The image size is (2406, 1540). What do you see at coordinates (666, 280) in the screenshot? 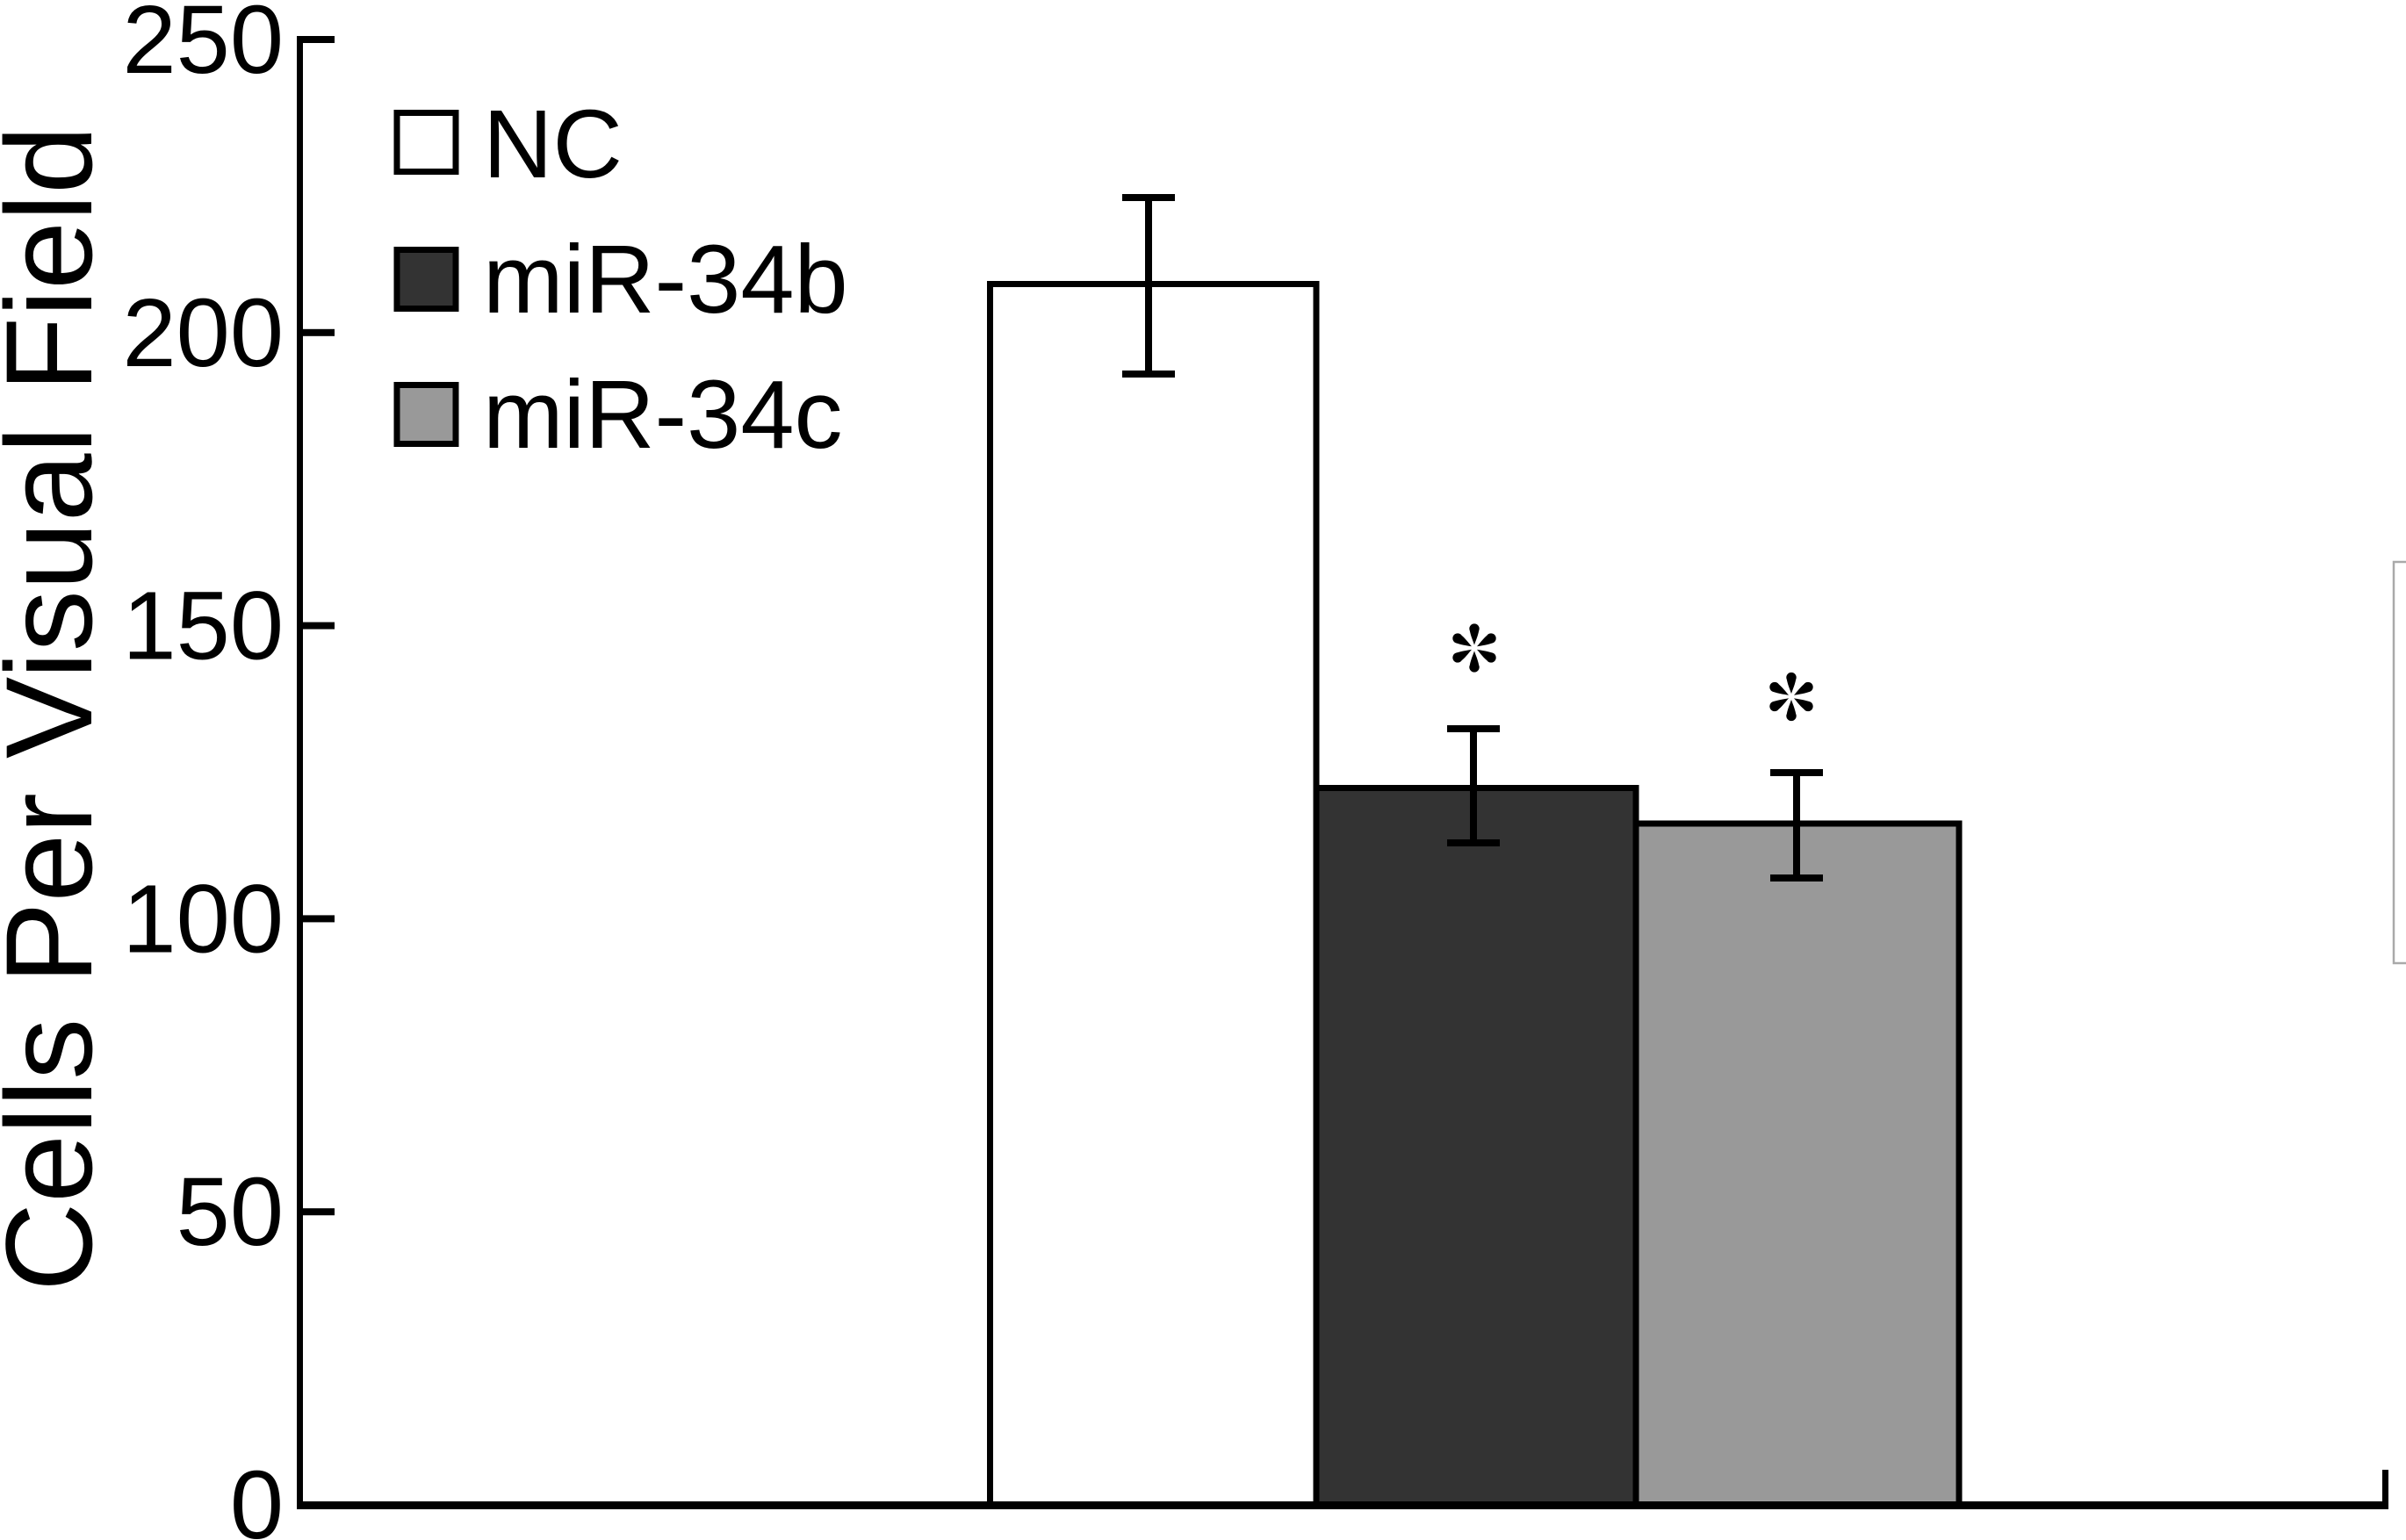
I see `svg-text: miR-34b` at bounding box center [666, 280].